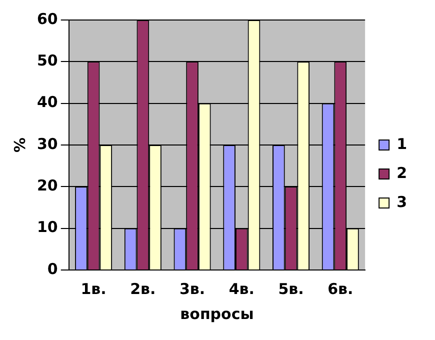 The width and height of the screenshot is (435, 340). I want to click on x-tick-label: 1в., so click(93, 289).